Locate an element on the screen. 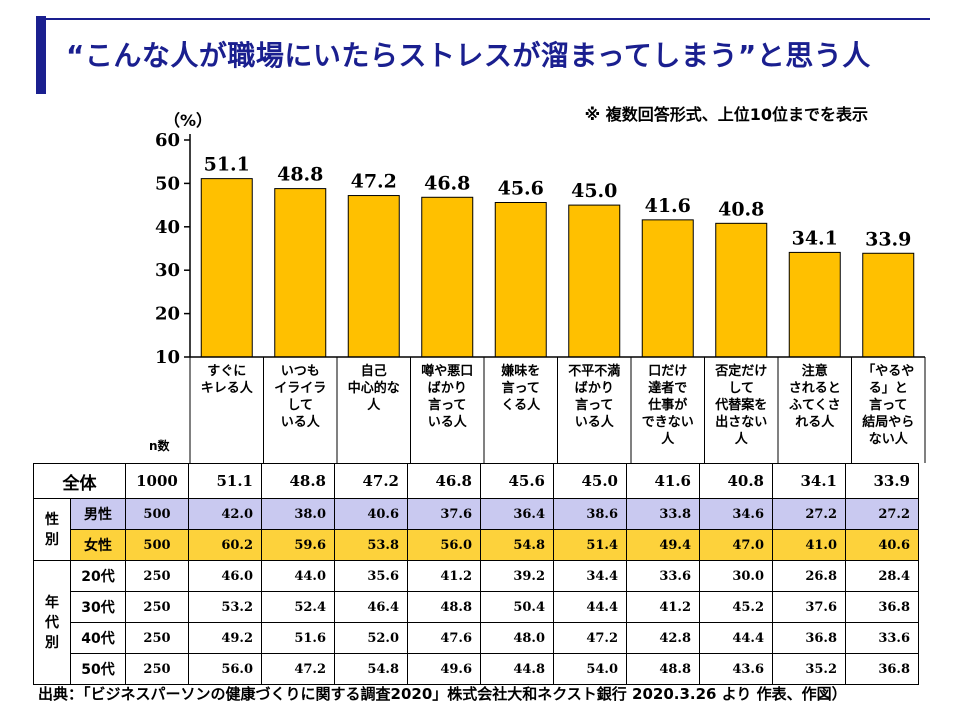 This screenshot has height=720, width=960. table-cell: 51.4 is located at coordinates (590, 545).